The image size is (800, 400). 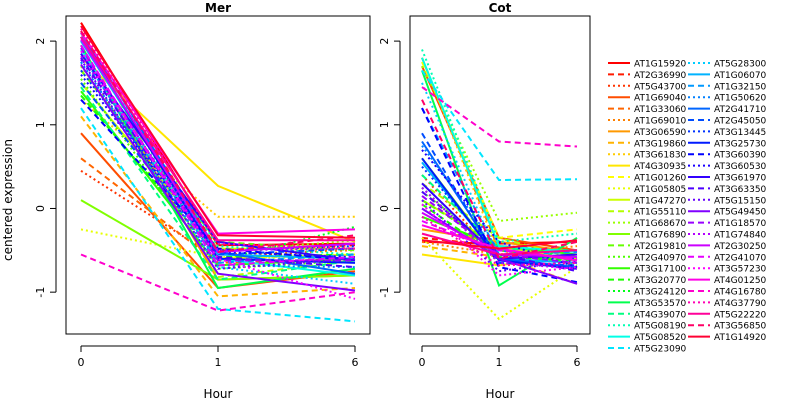 What do you see at coordinates (499, 221) in the screenshot?
I see `series-line-cot-at1g55110` at bounding box center [499, 221].